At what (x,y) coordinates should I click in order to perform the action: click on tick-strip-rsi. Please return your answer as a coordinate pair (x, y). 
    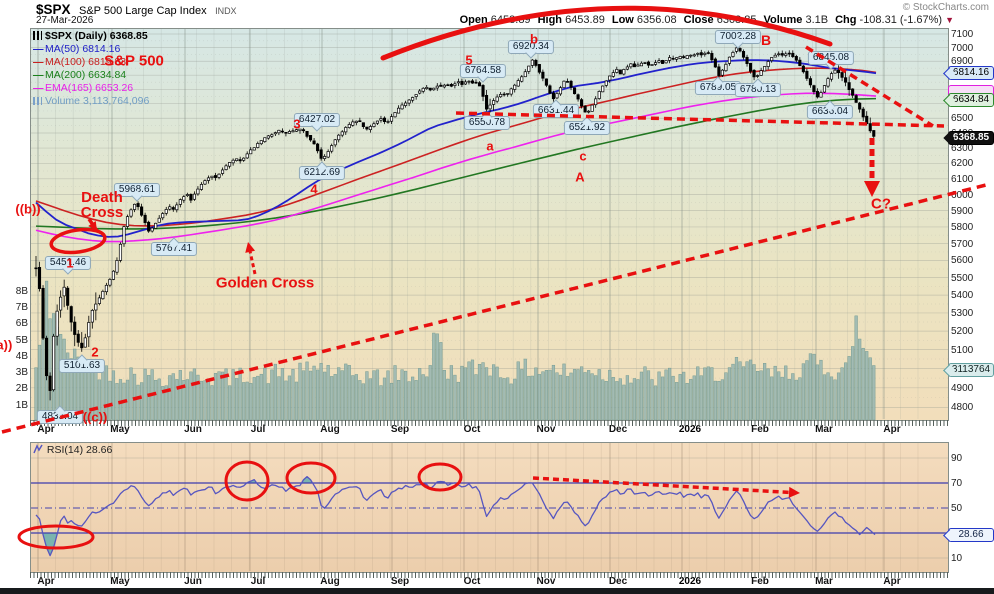
    Looking at the image, I should click on (489, 575).